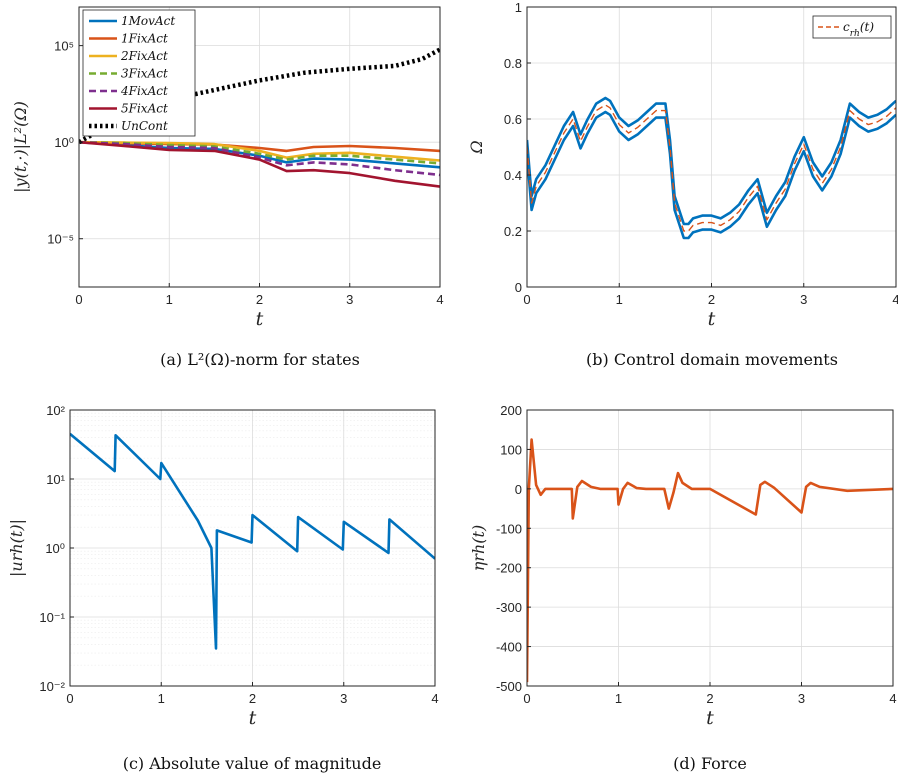 The image size is (898, 781). Describe the element at coordinates (513, 63) in the screenshot. I see `y-tick-label: 0.8` at that location.